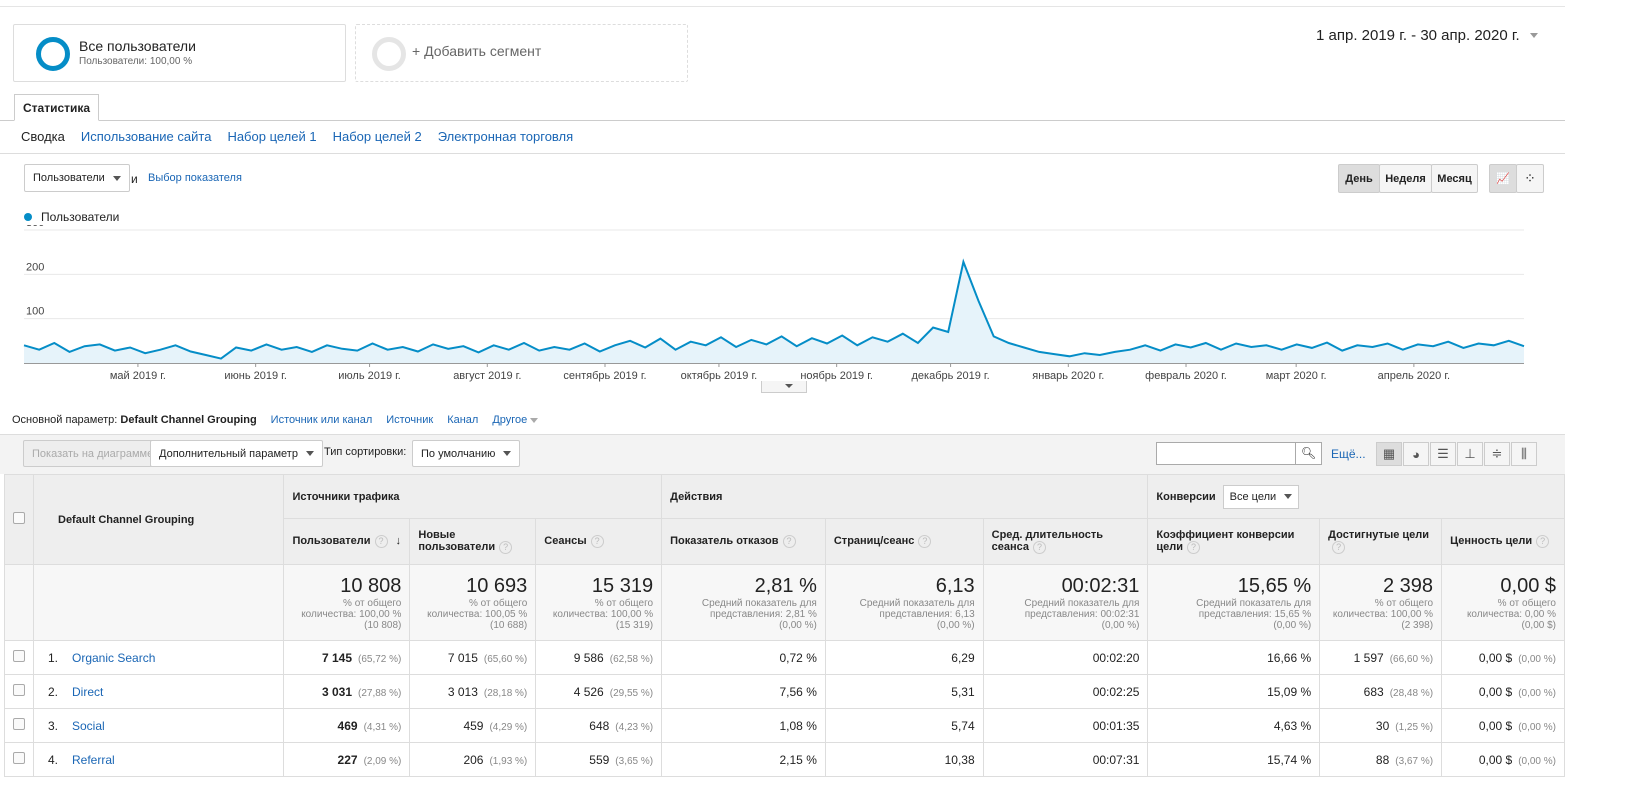 The width and height of the screenshot is (1628, 807). What do you see at coordinates (463, 420) in the screenshot?
I see `dim-medium: Канал` at bounding box center [463, 420].